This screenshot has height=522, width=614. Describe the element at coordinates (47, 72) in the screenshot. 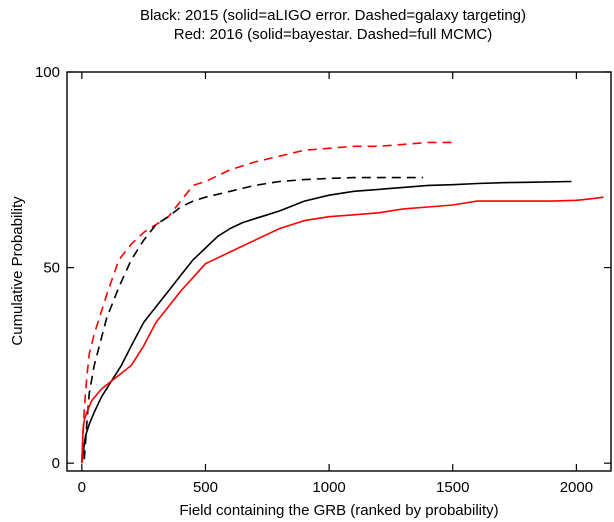

I see `y-tick-label: 100` at that location.